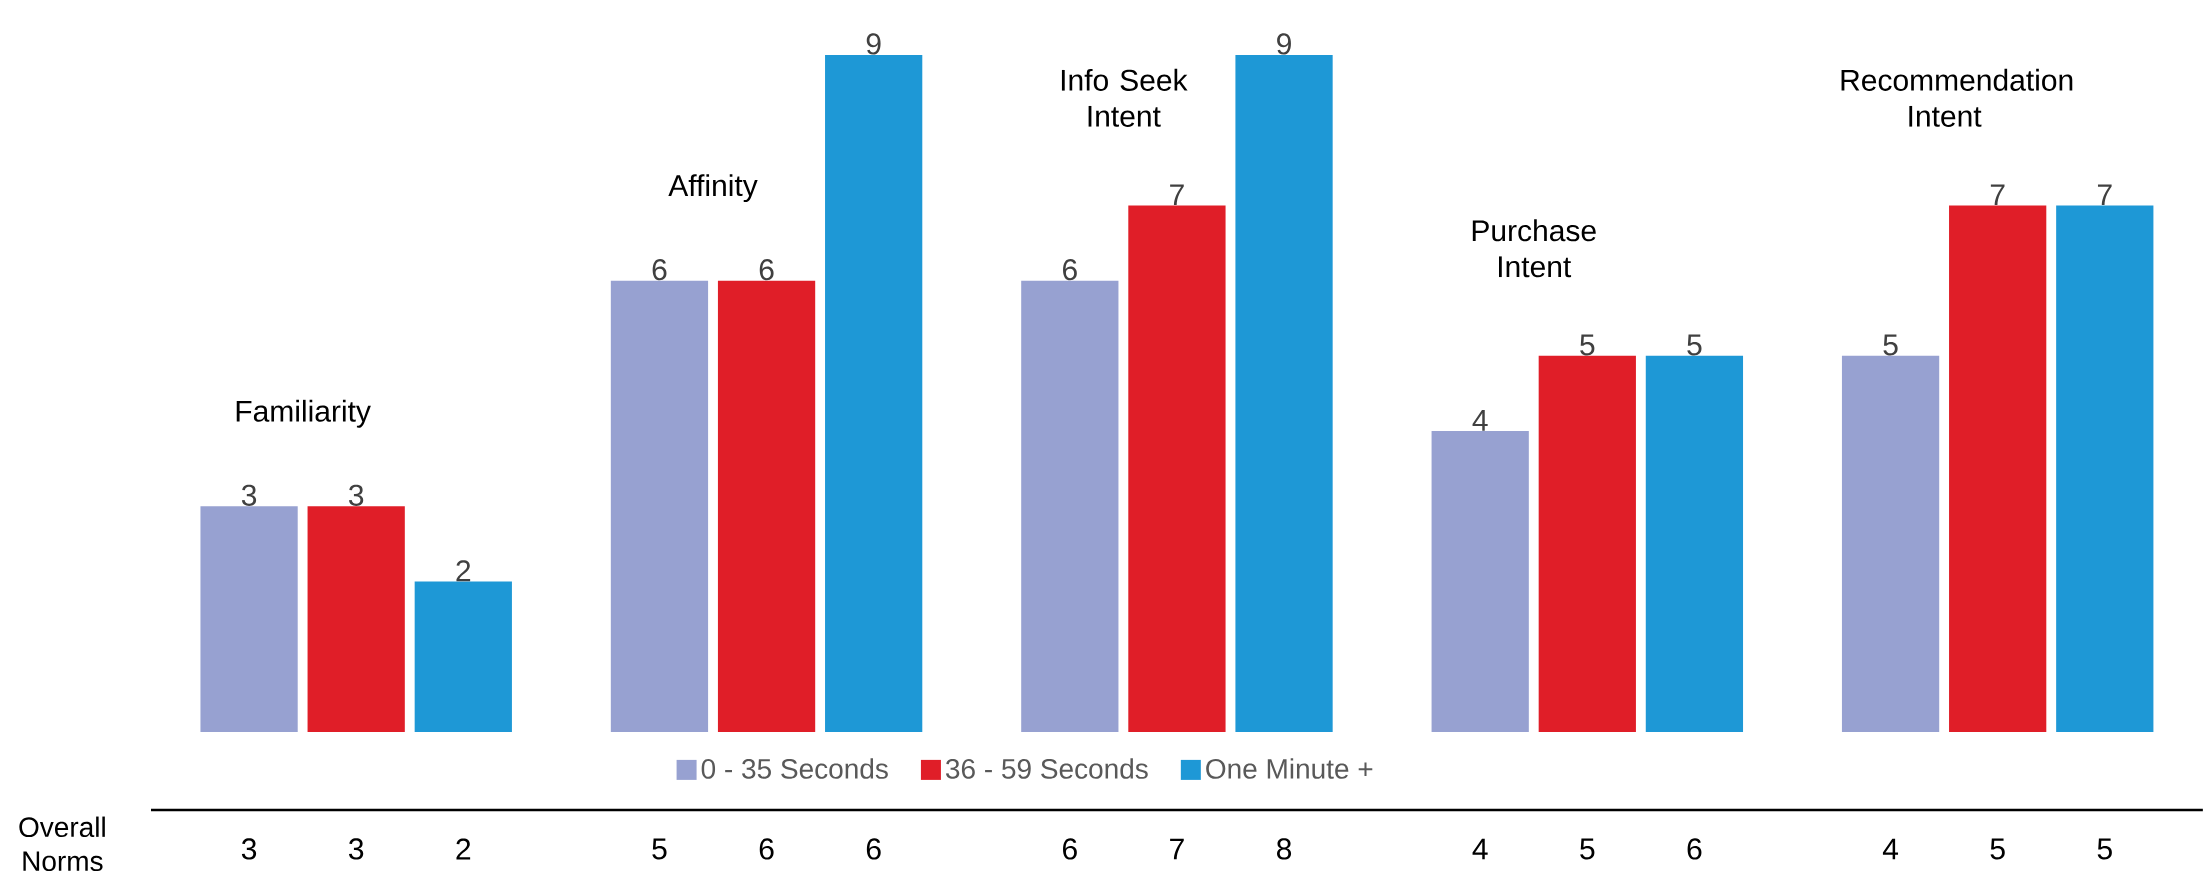 The height and width of the screenshot is (887, 2208). Describe the element at coordinates (303, 413) in the screenshot. I see `x-tick-label: Familiarity` at that location.